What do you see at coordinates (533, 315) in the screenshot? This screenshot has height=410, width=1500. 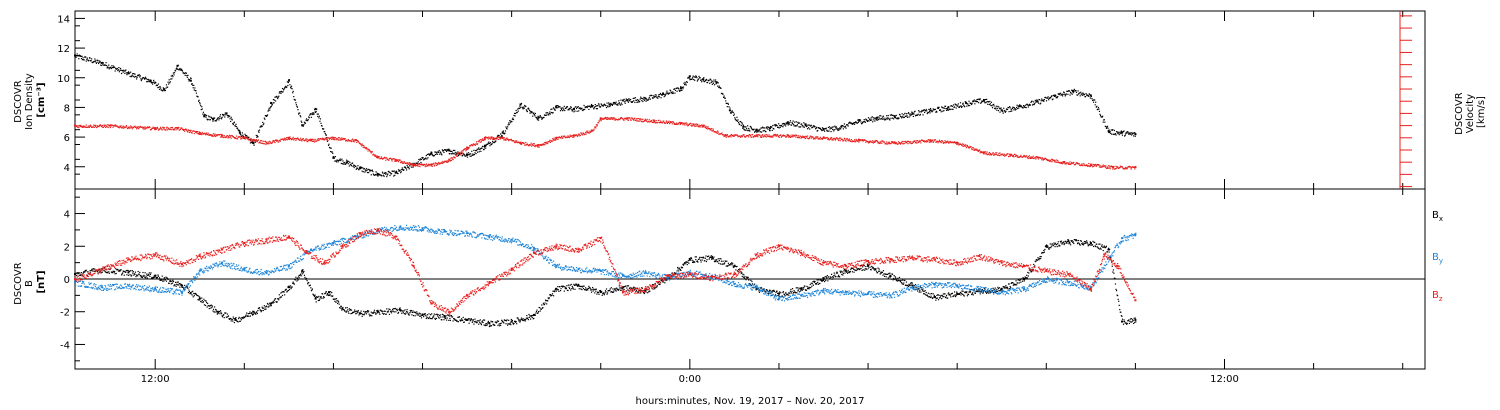 I see `bx-series-point` at bounding box center [533, 315].